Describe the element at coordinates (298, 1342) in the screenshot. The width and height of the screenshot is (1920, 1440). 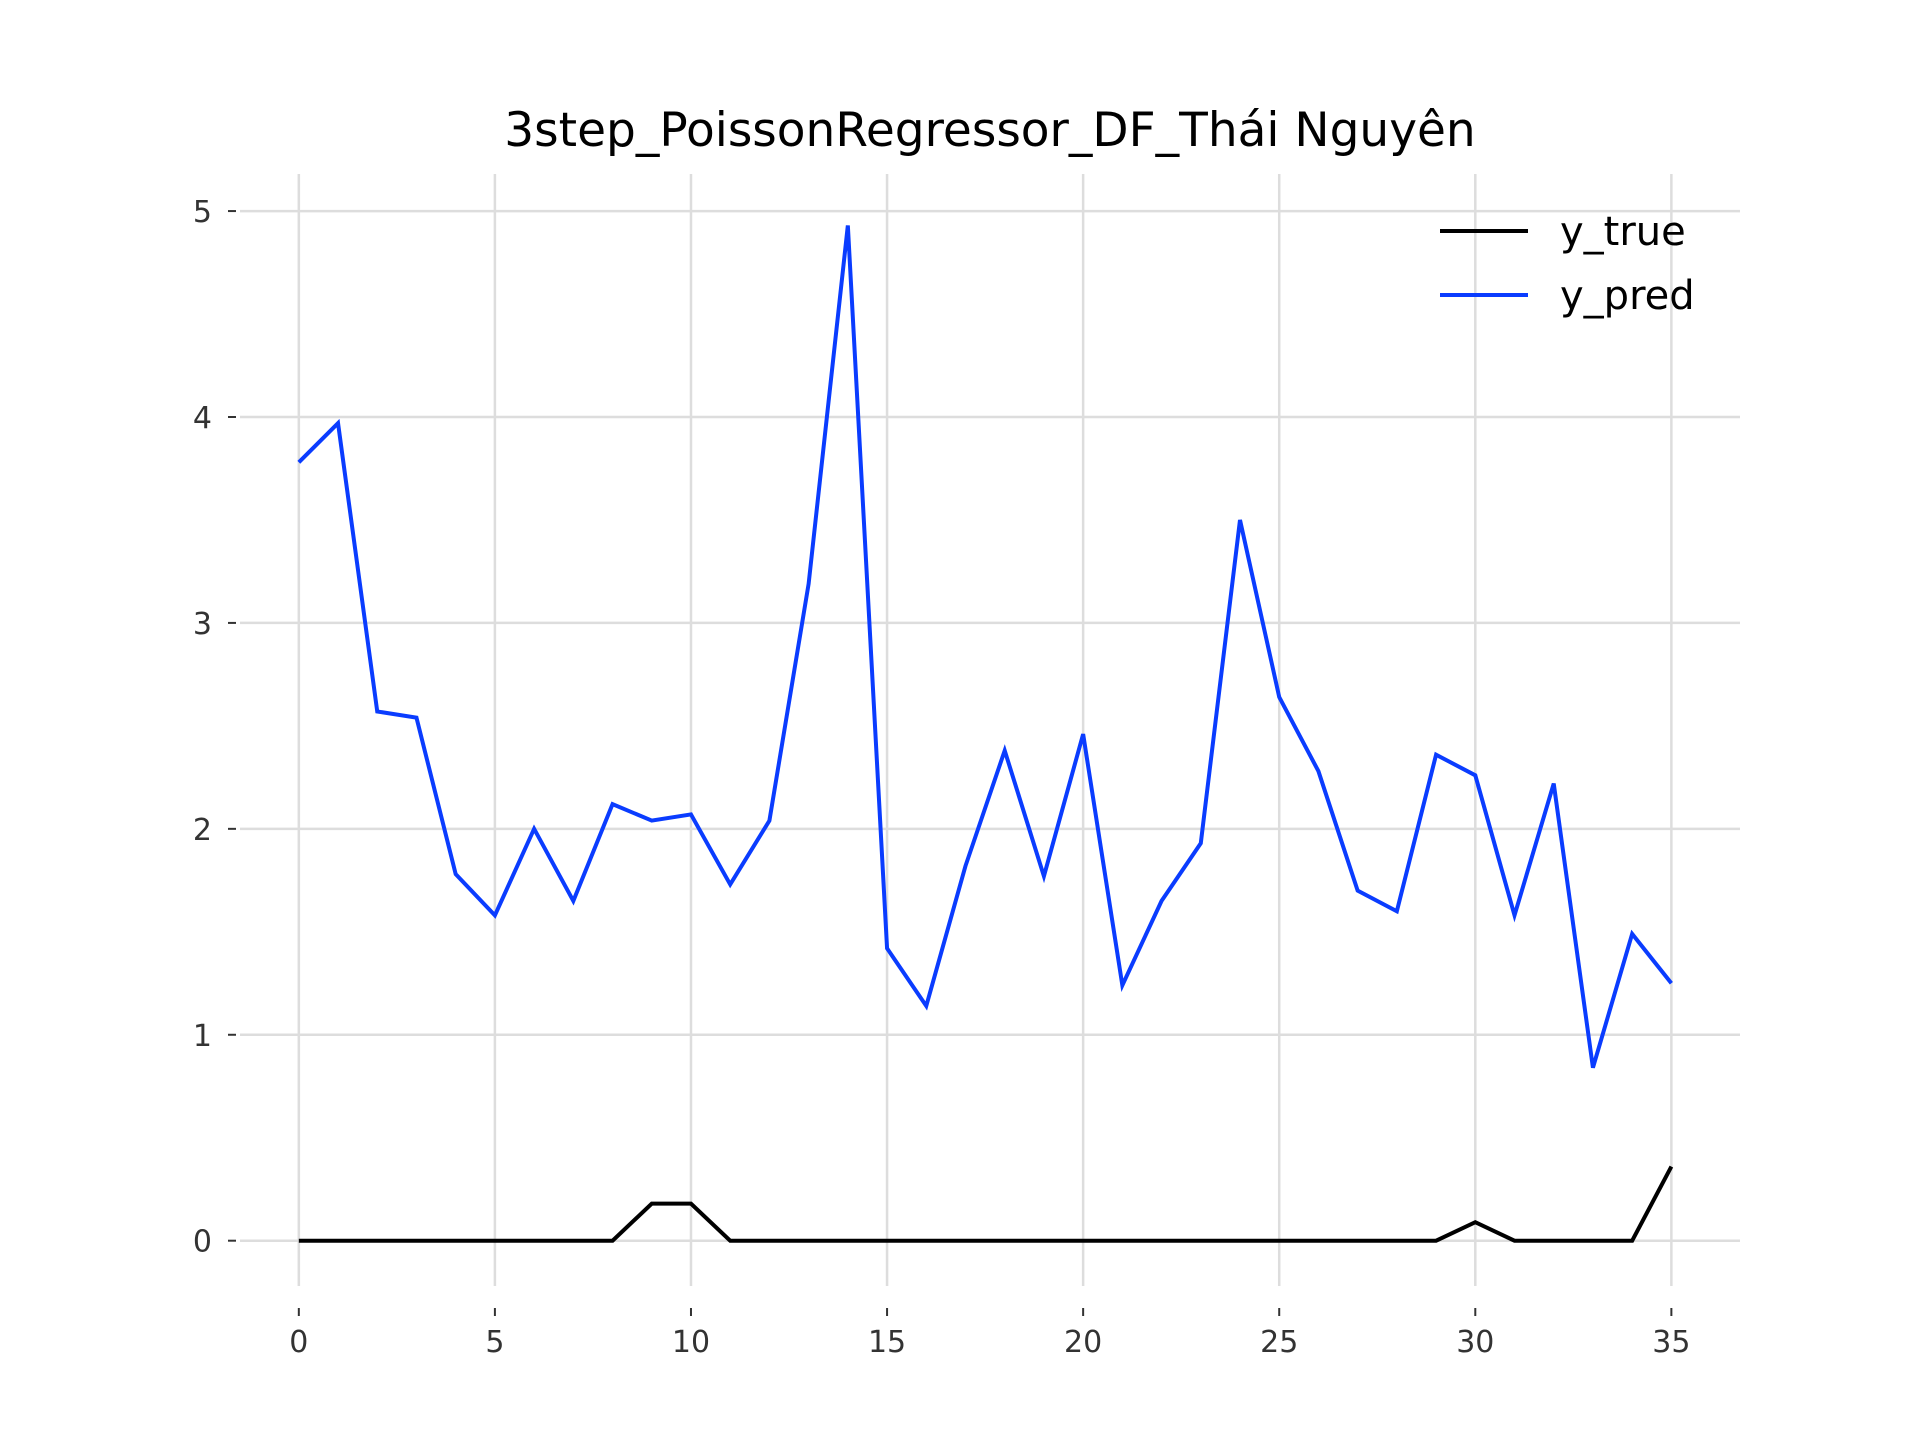
I see `x-tick-label: 0` at that location.